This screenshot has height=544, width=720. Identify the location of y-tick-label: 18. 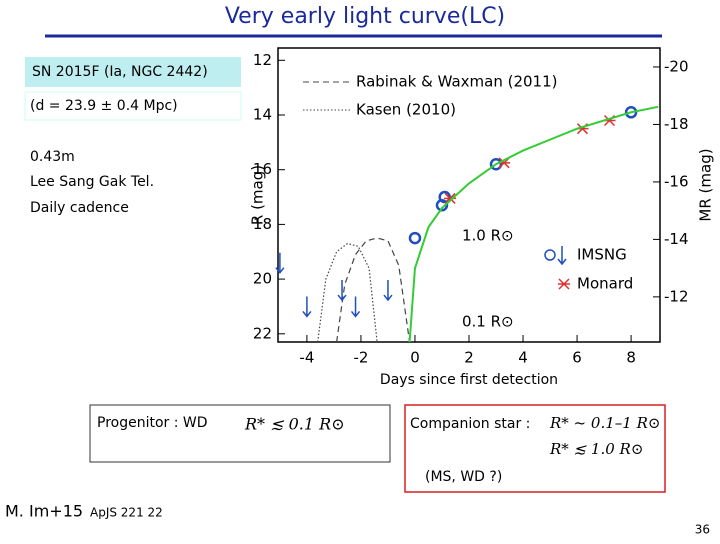
(262, 224).